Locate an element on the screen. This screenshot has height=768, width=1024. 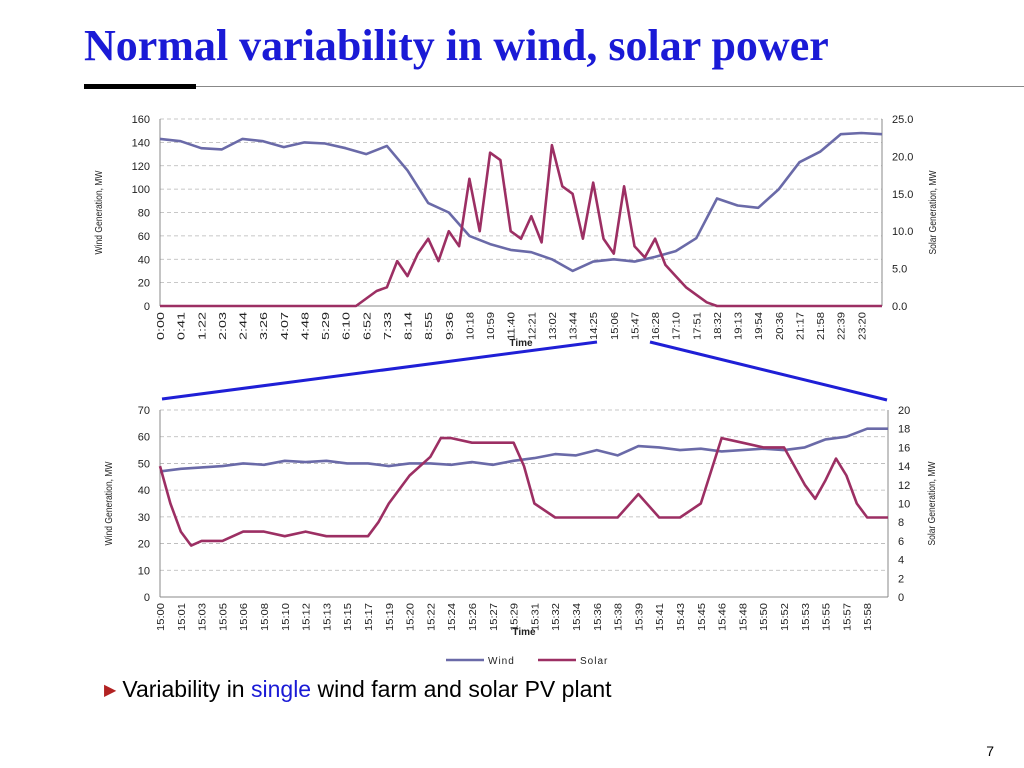
x-tick-label: 13:02 is located at coordinates (553, 326).